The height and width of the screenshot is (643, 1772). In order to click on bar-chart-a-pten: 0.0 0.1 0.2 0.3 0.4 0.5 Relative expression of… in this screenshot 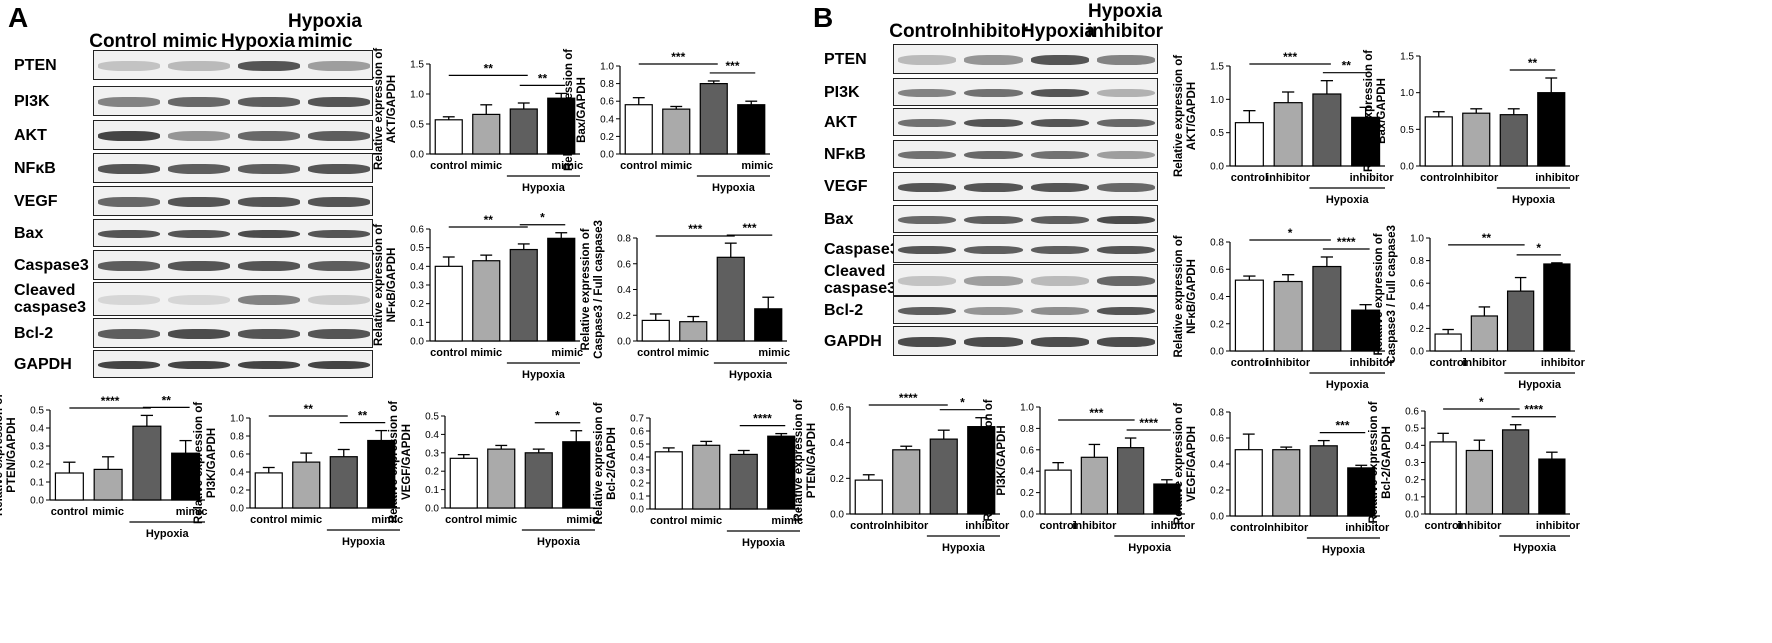, I will do `click(104, 466)`.